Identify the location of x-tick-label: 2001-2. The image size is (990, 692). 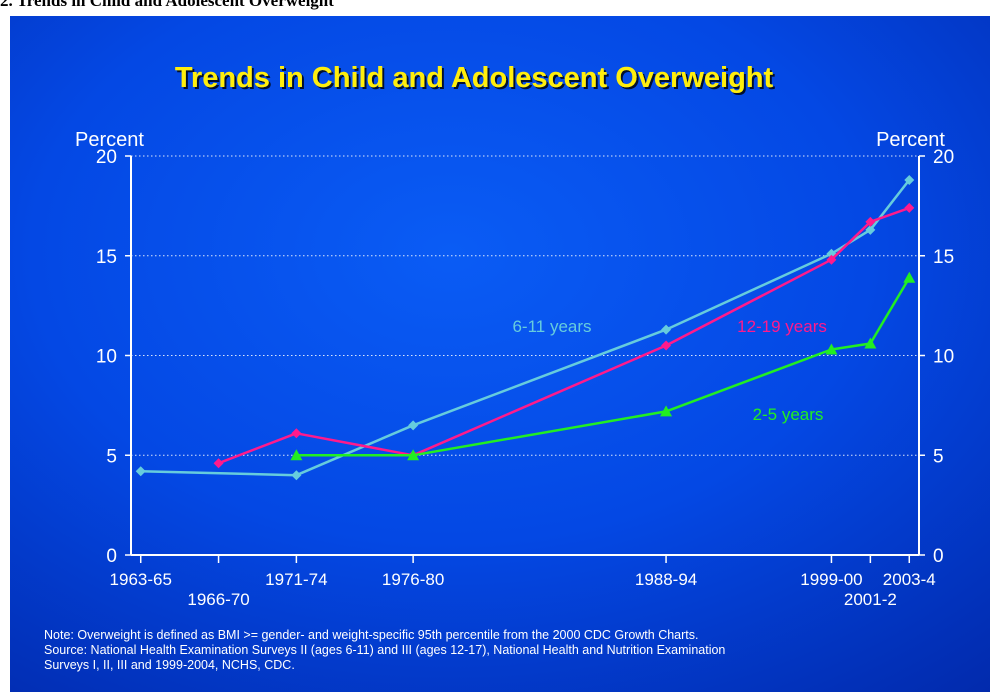
(870, 599).